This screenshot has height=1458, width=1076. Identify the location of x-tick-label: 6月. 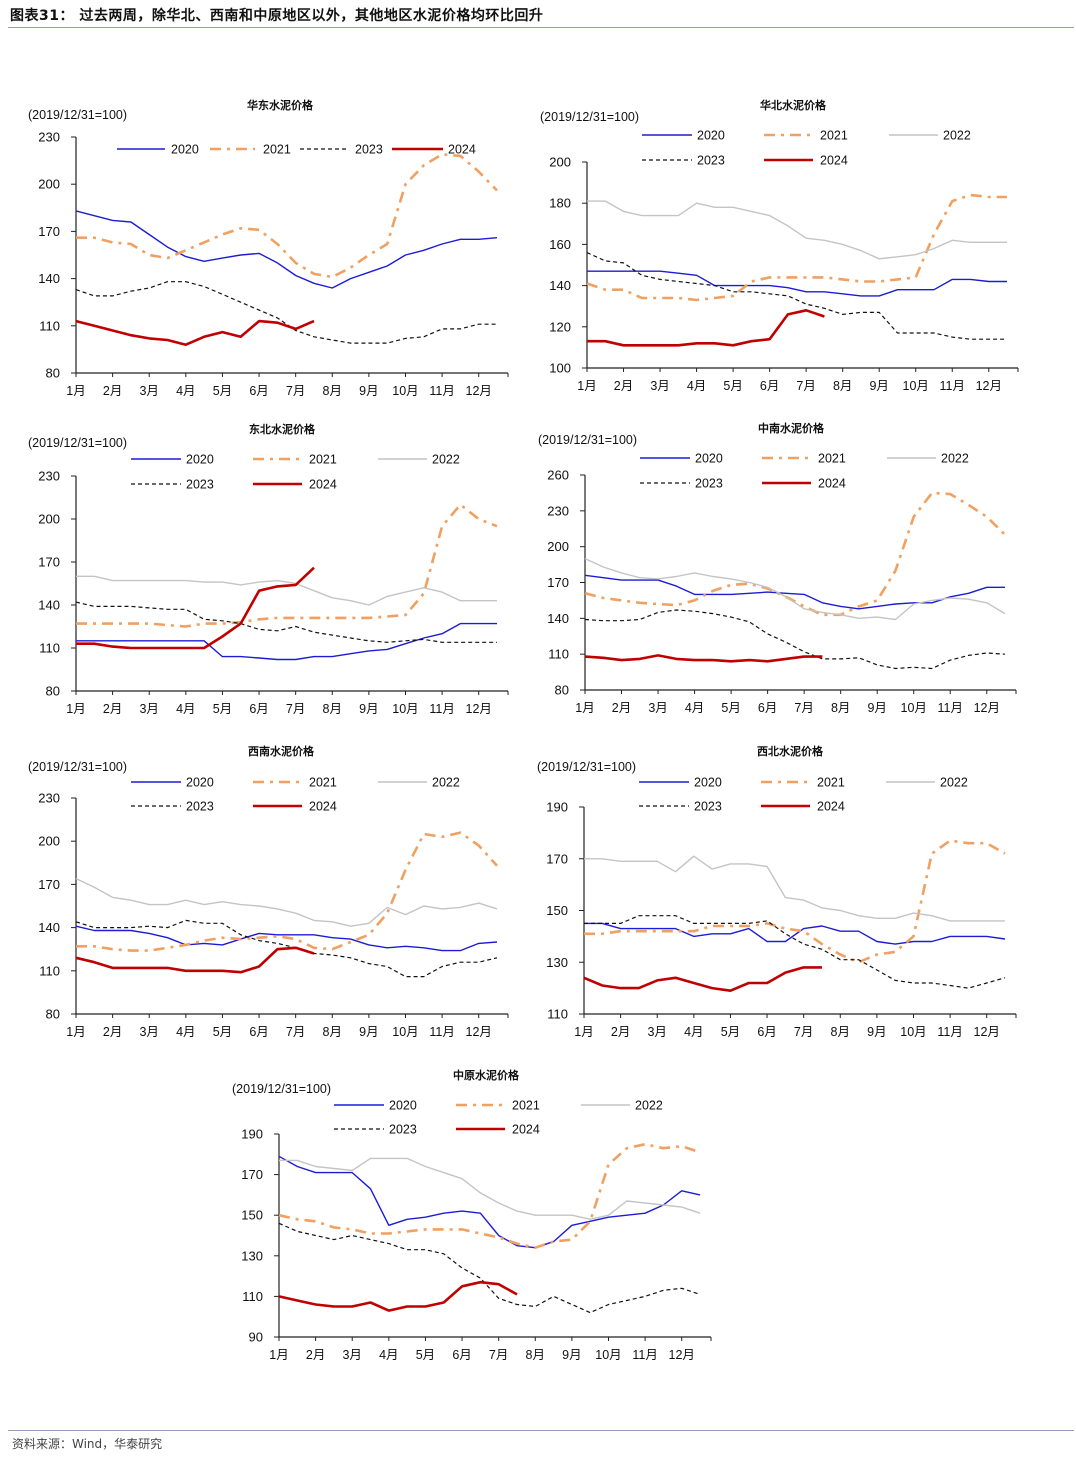
(766, 1032).